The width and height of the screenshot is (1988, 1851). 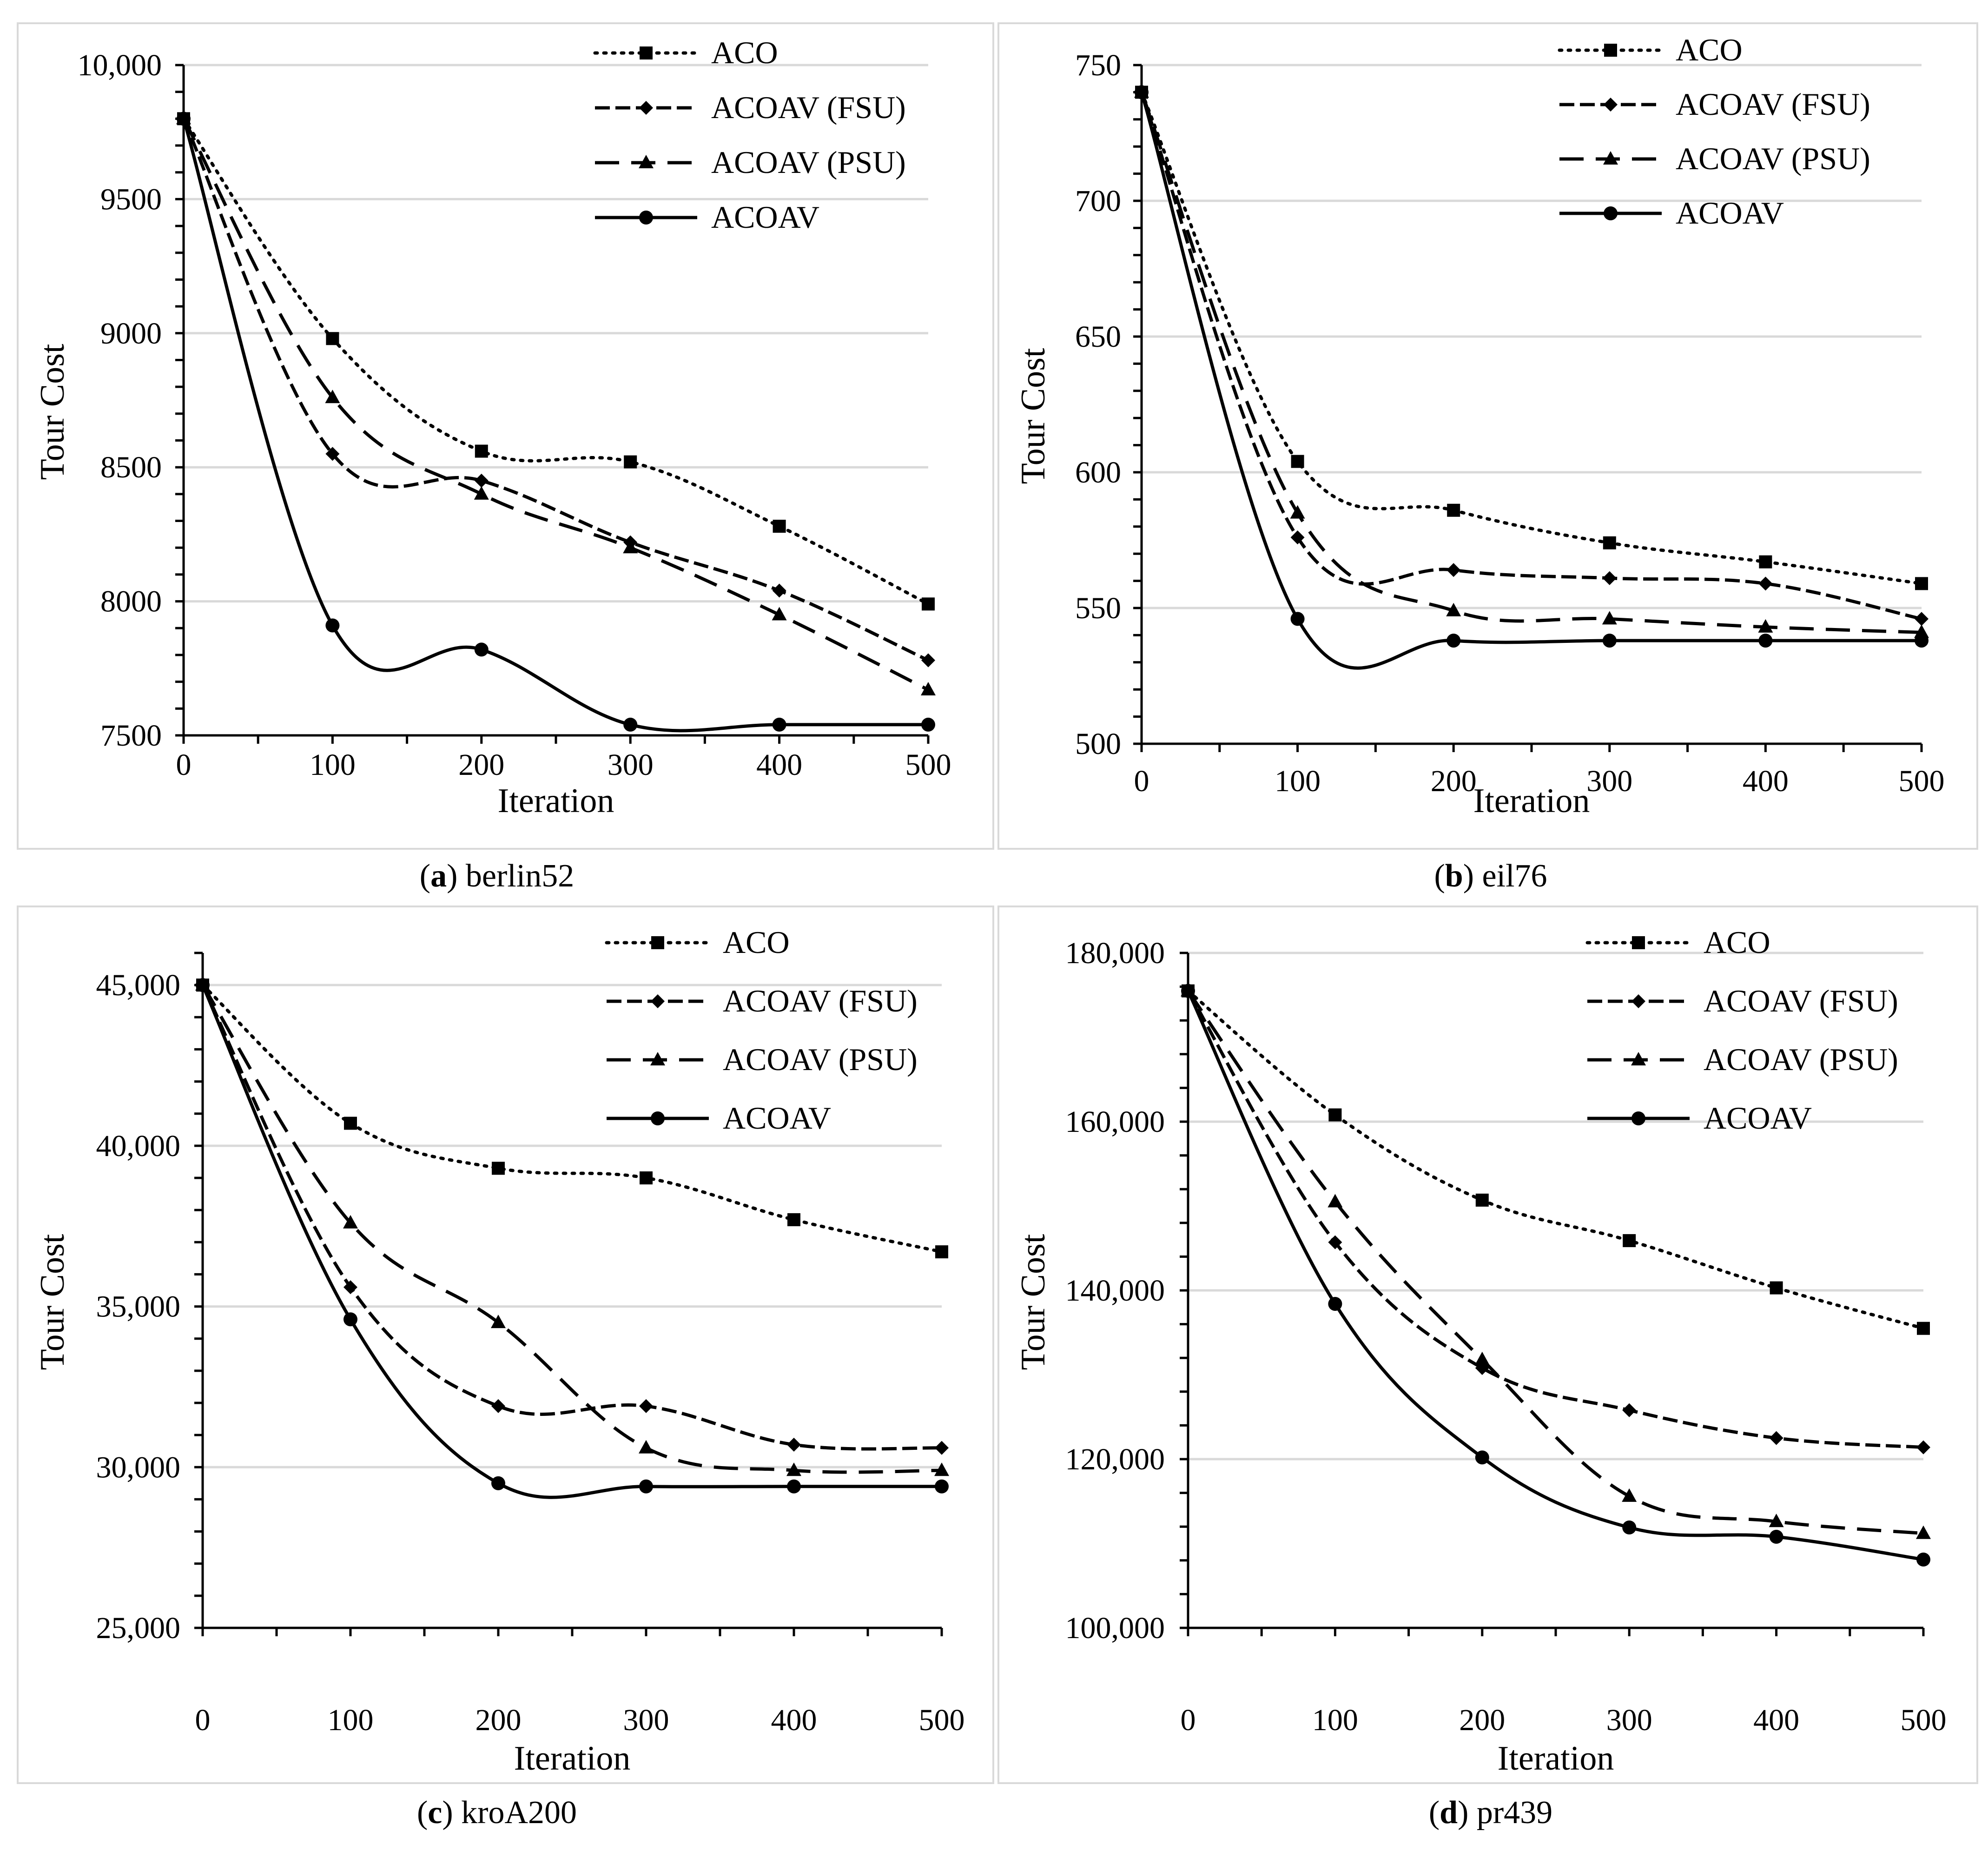 What do you see at coordinates (1115, 1628) in the screenshot?
I see `y-tick-label: 100,000` at bounding box center [1115, 1628].